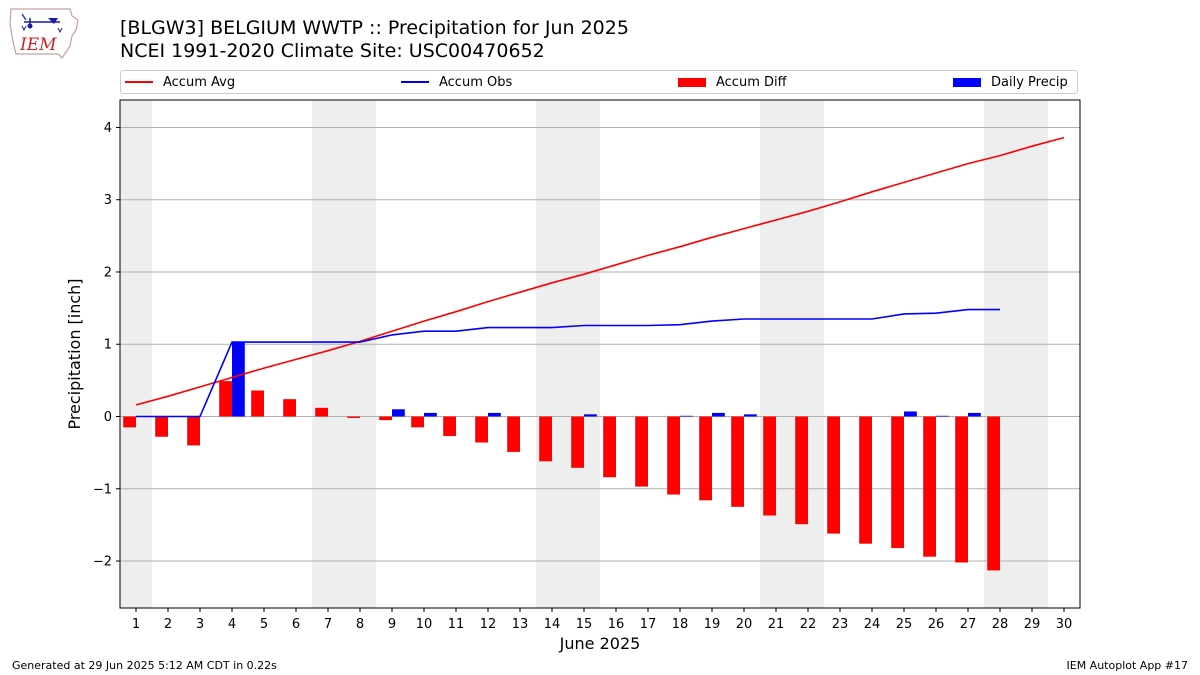 This screenshot has height=675, width=1200. Describe the element at coordinates (776, 624) in the screenshot. I see `x-tick-label: 21` at that location.